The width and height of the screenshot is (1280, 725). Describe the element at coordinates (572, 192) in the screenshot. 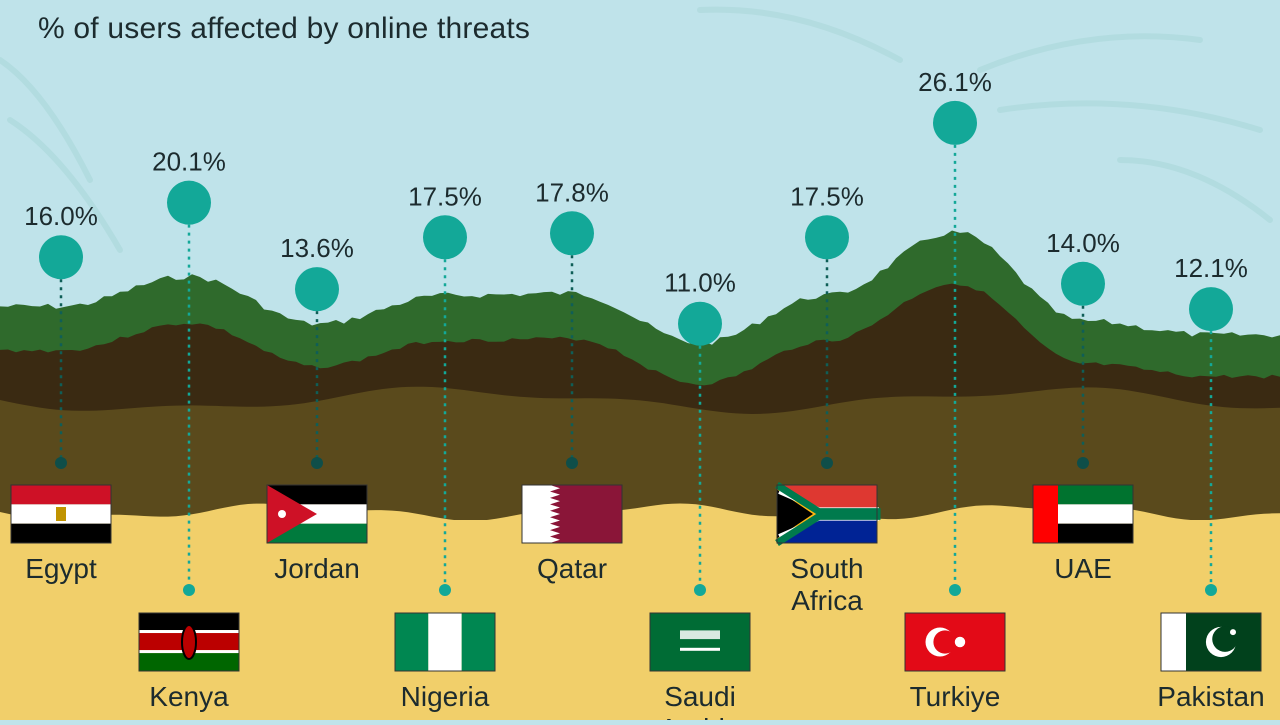

I see `value-label: 17.8%` at that location.